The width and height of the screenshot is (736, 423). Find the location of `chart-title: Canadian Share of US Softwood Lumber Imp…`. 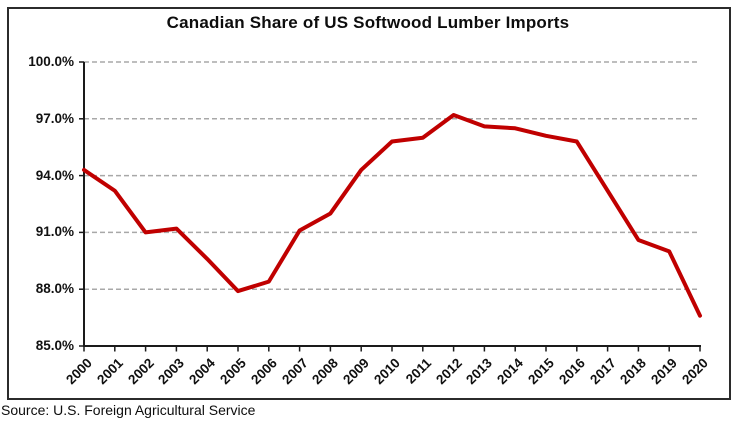

chart-title: Canadian Share of US Softwood Lumber Imp… is located at coordinates (368, 22).